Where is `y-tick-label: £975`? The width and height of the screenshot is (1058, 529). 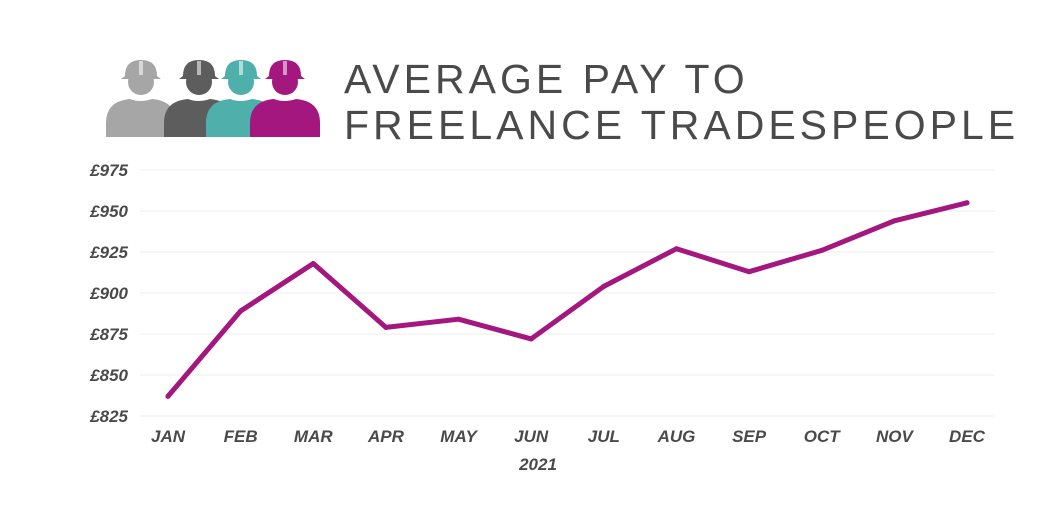
y-tick-label: £975 is located at coordinates (108, 170).